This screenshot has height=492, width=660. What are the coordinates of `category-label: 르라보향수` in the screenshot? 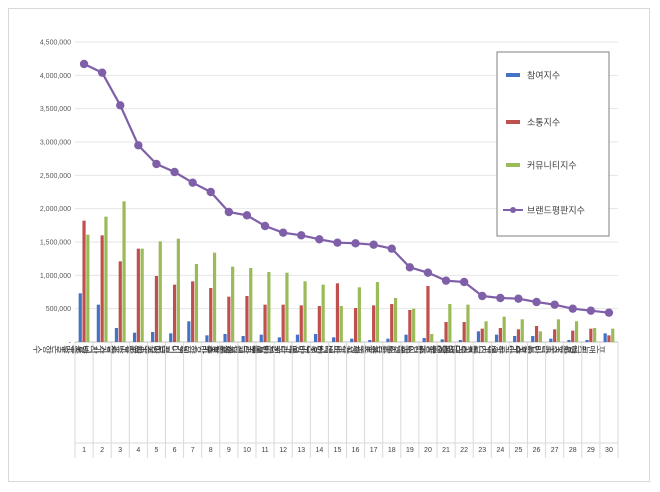 It's located at (509, 348).